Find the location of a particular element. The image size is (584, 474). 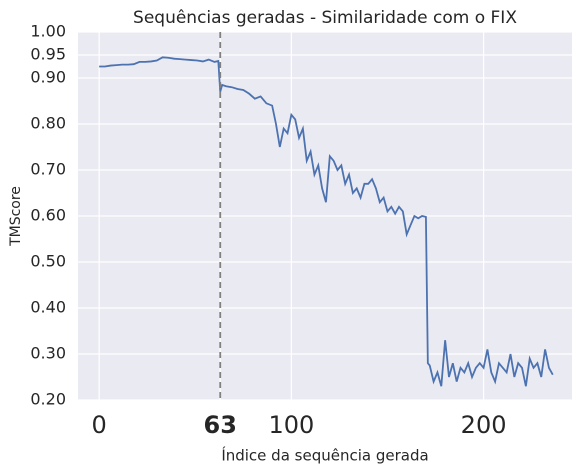

y-tick-label: 0.20 is located at coordinates (48, 399).